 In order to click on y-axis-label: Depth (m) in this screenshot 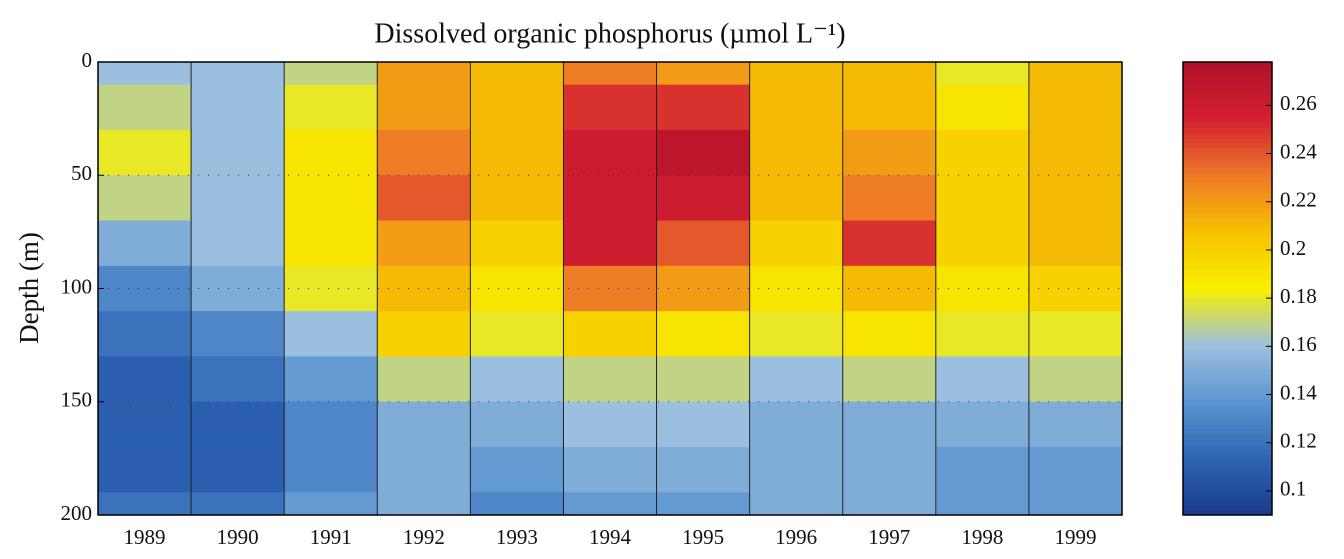, I will do `click(29, 288)`.